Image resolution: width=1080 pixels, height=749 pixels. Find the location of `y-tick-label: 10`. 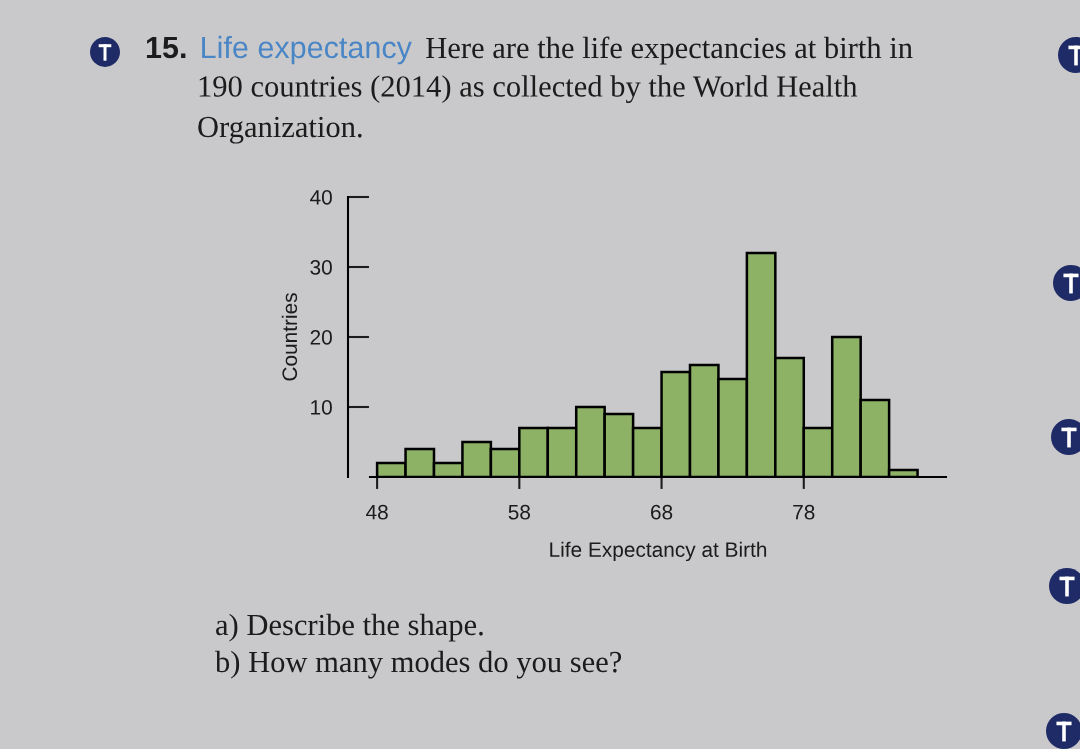

y-tick-label: 10 is located at coordinates (321, 407).